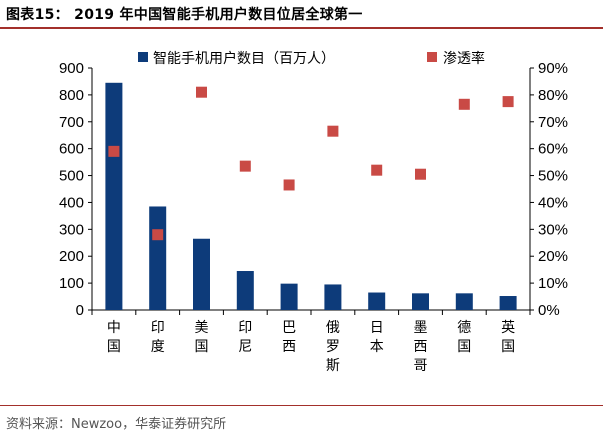  Describe the element at coordinates (421, 347) in the screenshot. I see `category-label: 墨西哥` at that location.